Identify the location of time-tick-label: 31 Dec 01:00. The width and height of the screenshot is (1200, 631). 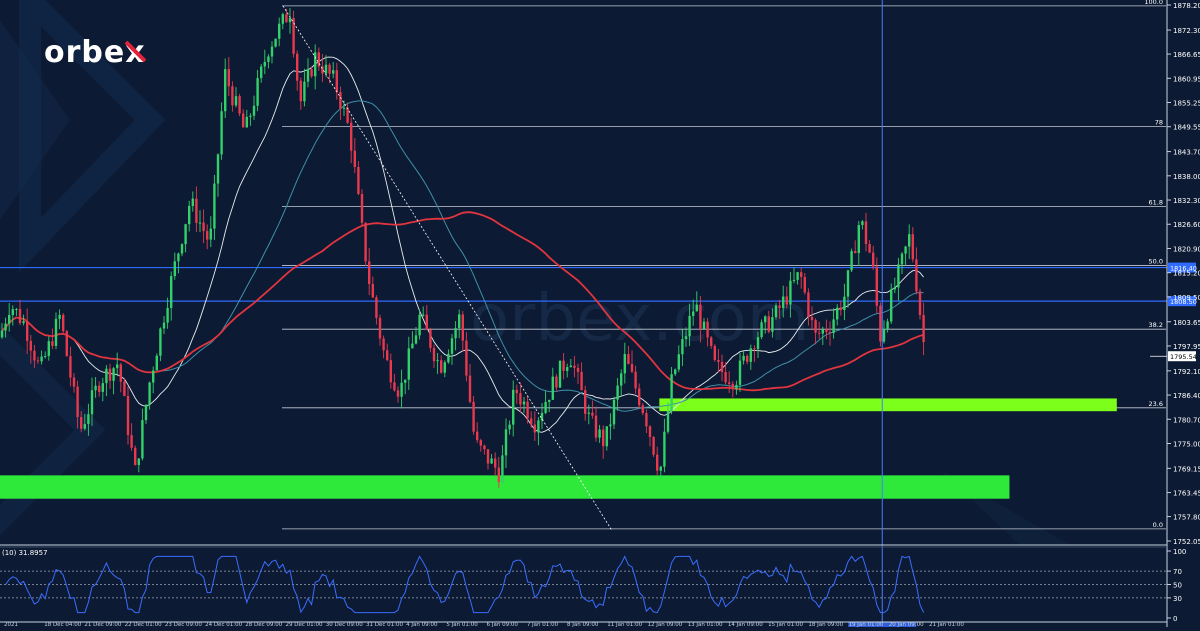
(384, 624).